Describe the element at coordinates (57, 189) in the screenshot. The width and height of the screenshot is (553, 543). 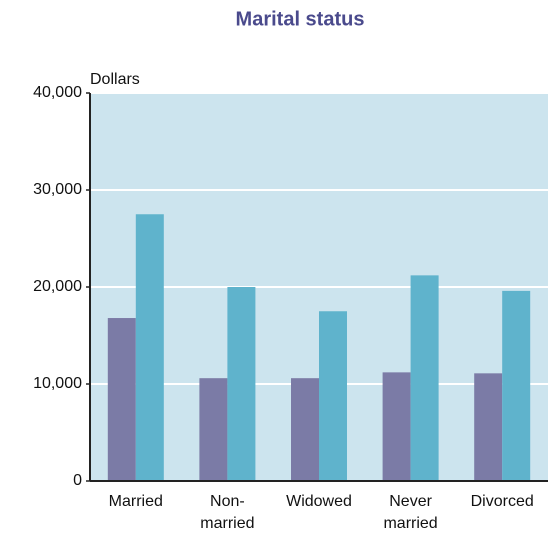
I see `y-tick-label: 30,000` at that location.